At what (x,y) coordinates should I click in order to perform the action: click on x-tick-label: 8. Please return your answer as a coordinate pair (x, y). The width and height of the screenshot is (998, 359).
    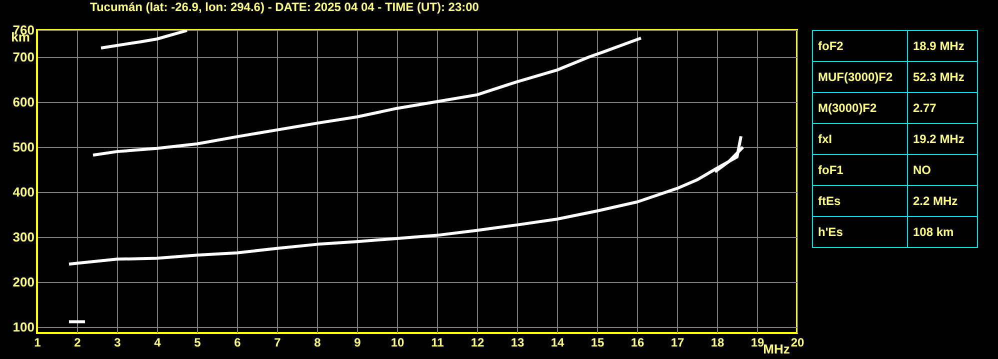
    Looking at the image, I should click on (318, 343).